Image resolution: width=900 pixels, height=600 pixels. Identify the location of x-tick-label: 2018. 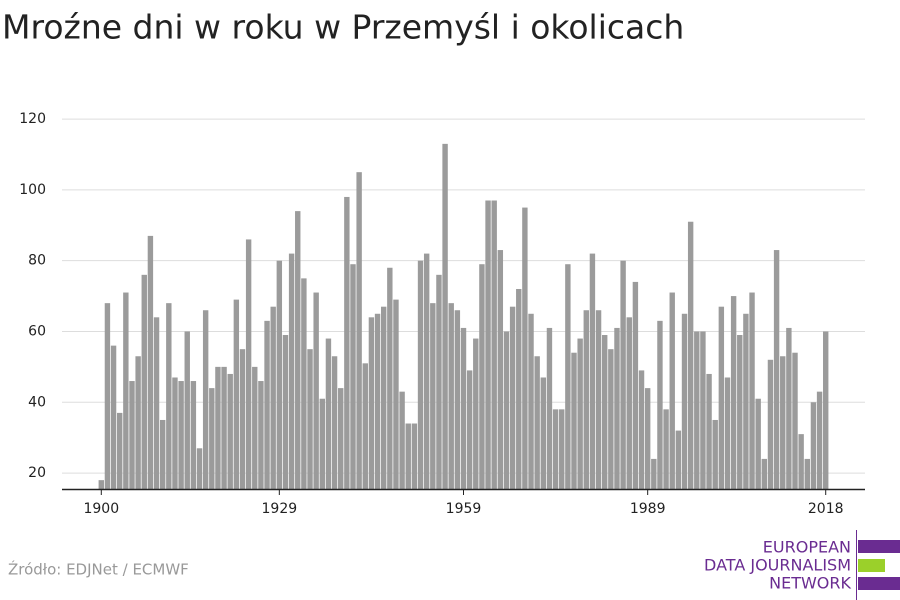
(826, 509).